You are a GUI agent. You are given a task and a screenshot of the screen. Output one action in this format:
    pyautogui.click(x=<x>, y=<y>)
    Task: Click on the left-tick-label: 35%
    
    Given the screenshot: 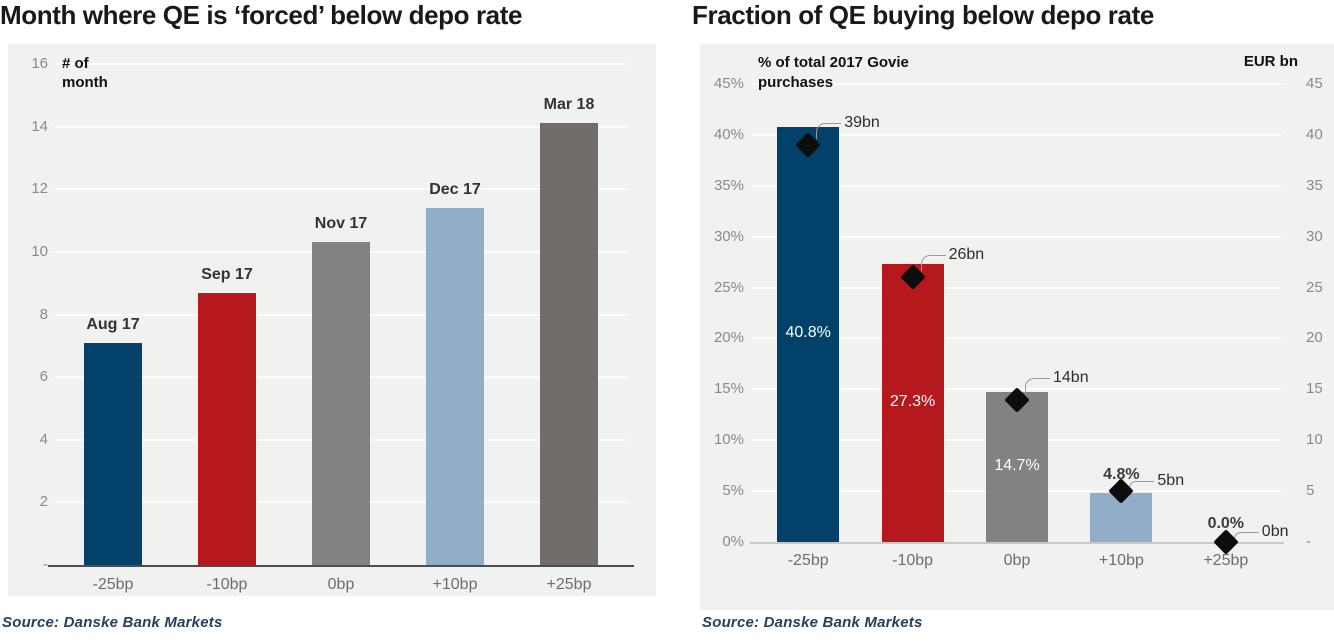 What is the action you would take?
    pyautogui.click(x=728, y=185)
    